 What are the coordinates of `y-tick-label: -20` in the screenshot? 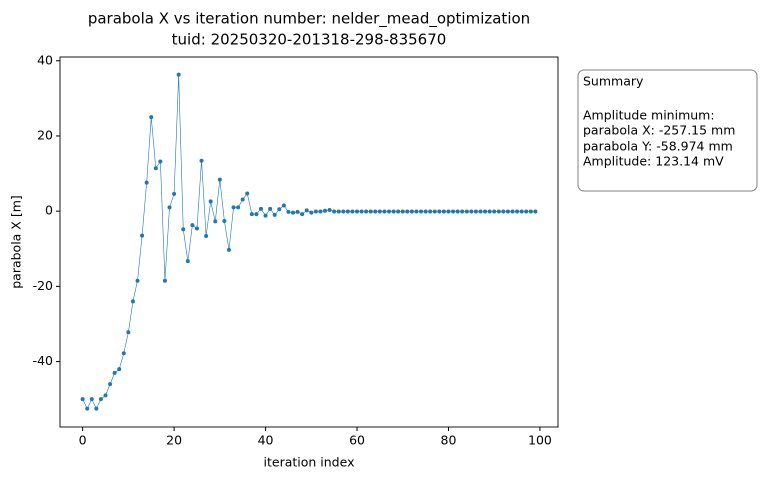 It's located at (43, 285).